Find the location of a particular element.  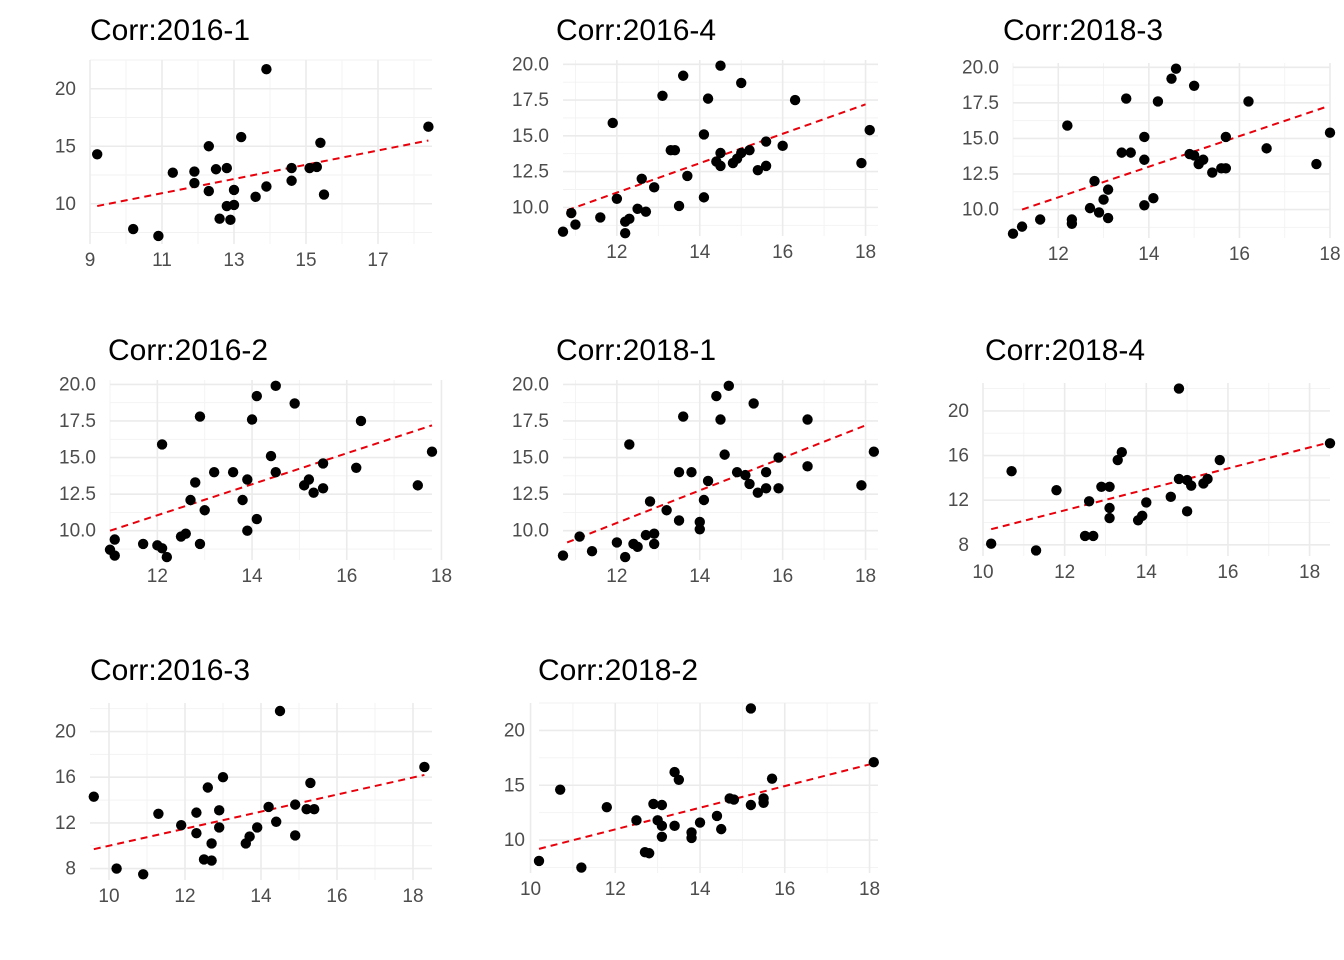

y-tick-label: 20.0 is located at coordinates (980, 67).